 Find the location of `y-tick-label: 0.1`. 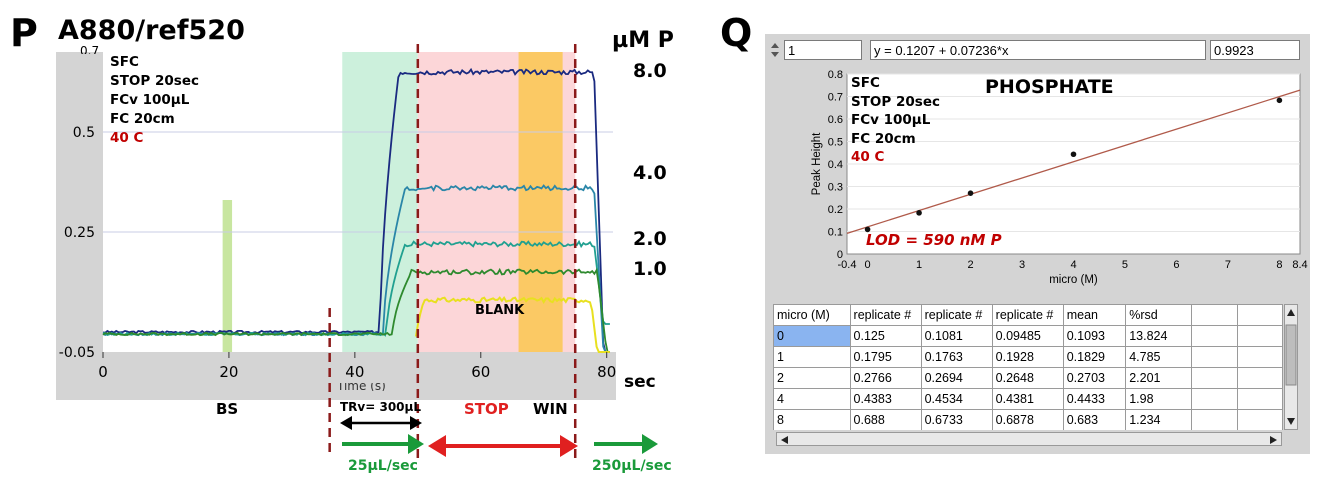

y-tick-label: 0.1 is located at coordinates (835, 233).